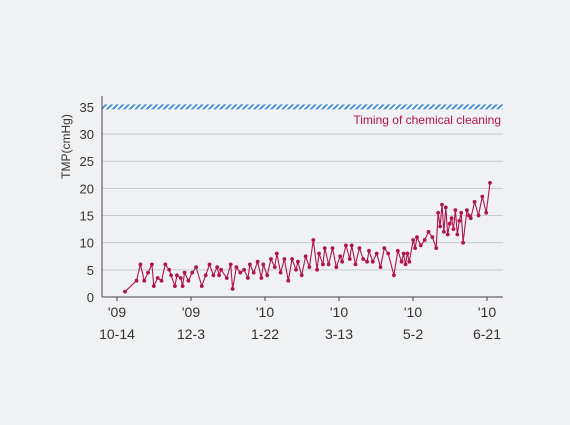 This screenshot has height=425, width=570. I want to click on y-tick-label: 0, so click(90, 297).